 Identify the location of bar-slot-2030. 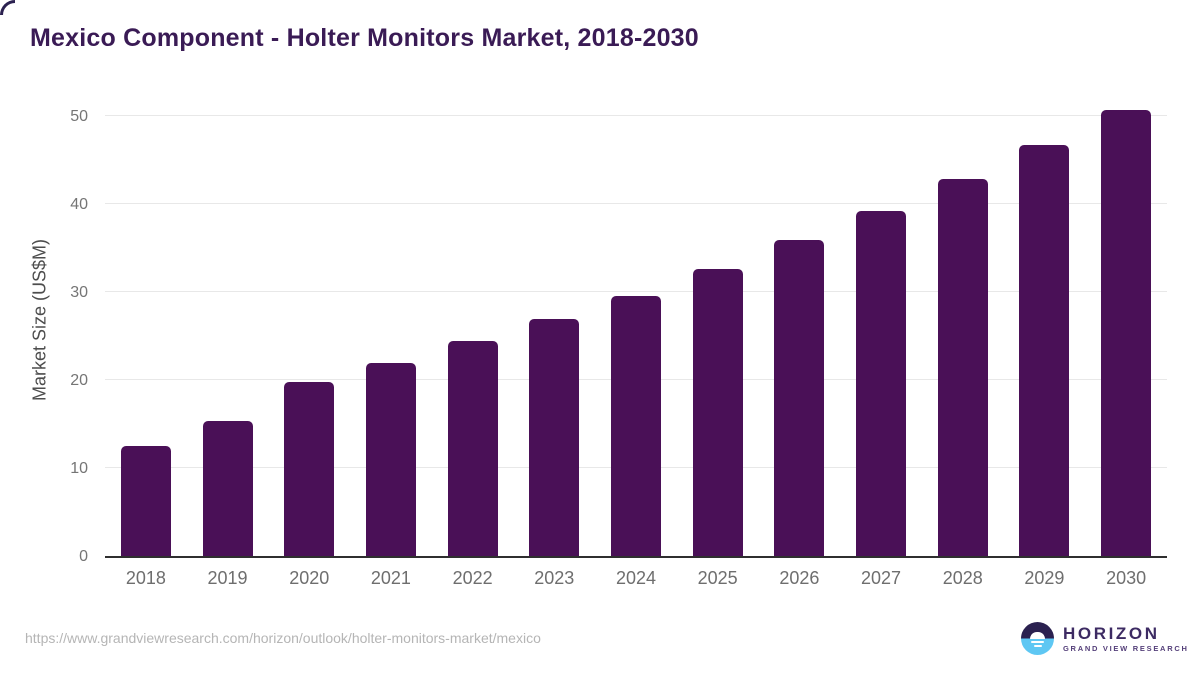
(1126, 325).